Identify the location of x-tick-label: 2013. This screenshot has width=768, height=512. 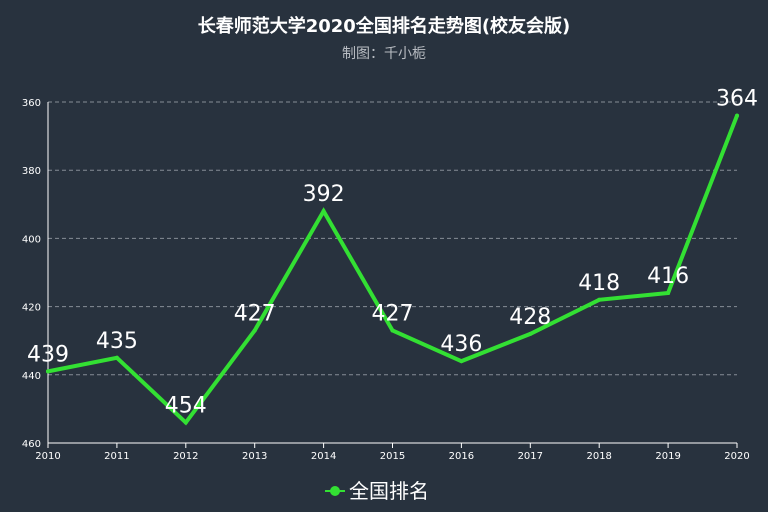
(254, 456).